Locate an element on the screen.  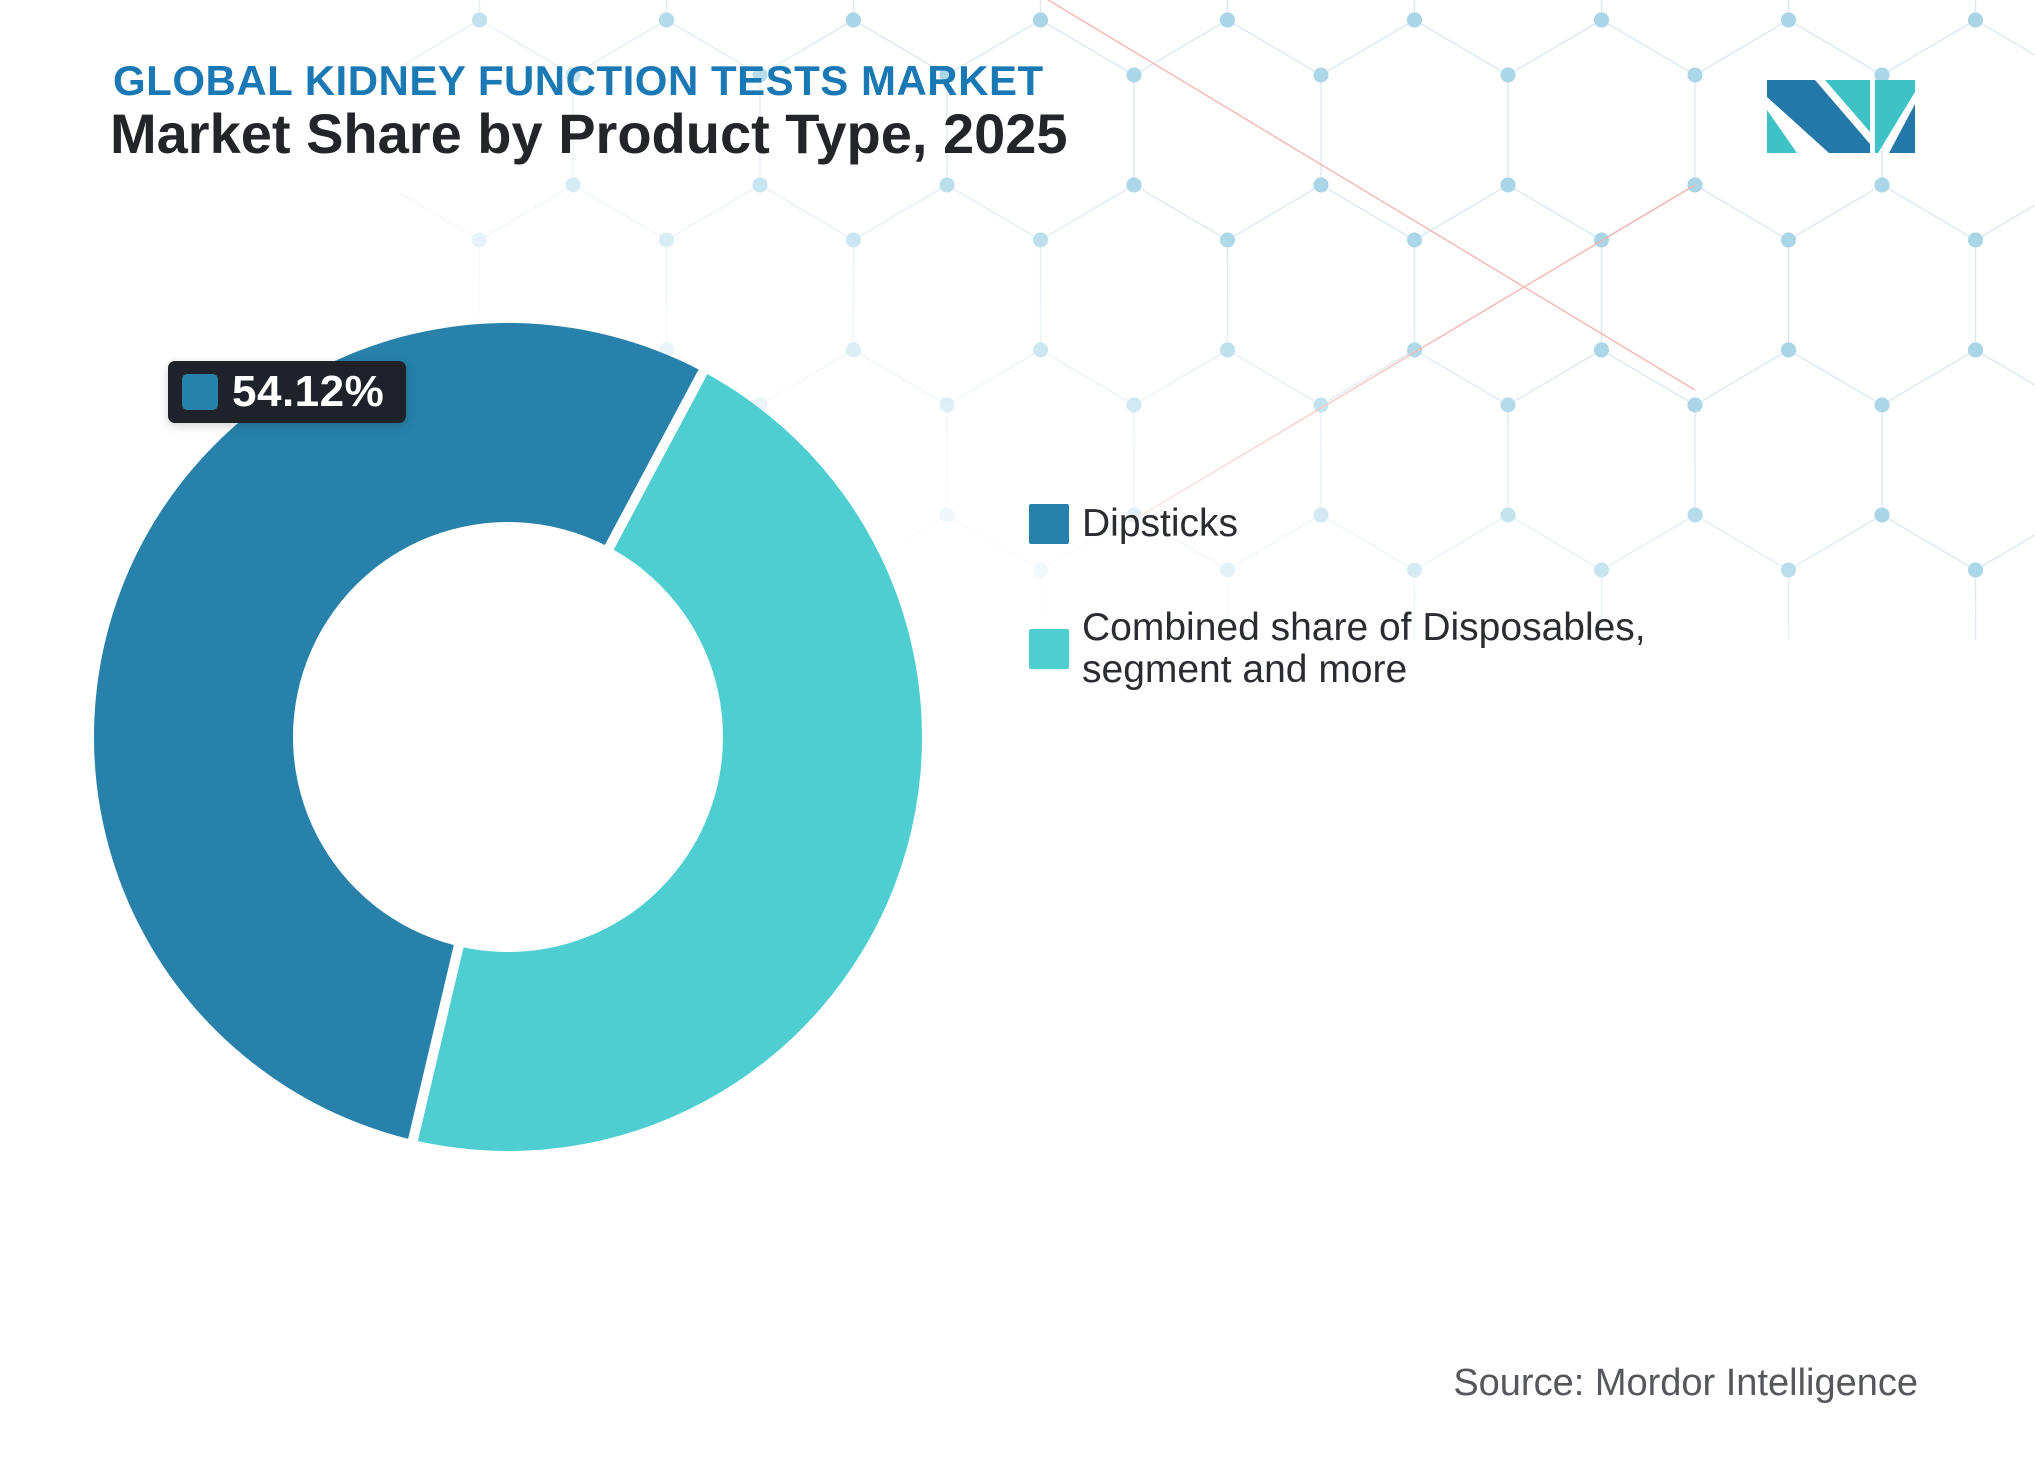
logo-right-blue-corner is located at coordinates (1902, 128).